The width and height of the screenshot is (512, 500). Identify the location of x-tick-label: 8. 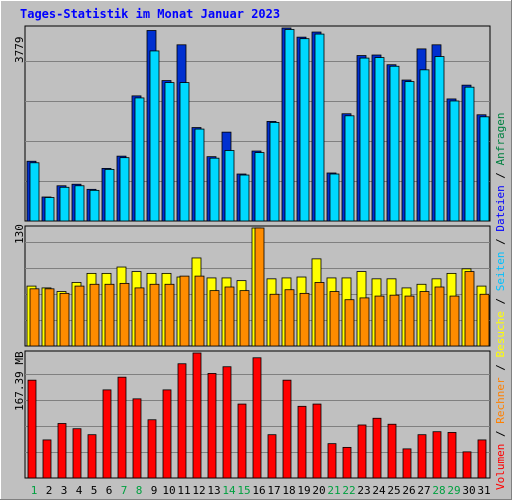
(139, 490).